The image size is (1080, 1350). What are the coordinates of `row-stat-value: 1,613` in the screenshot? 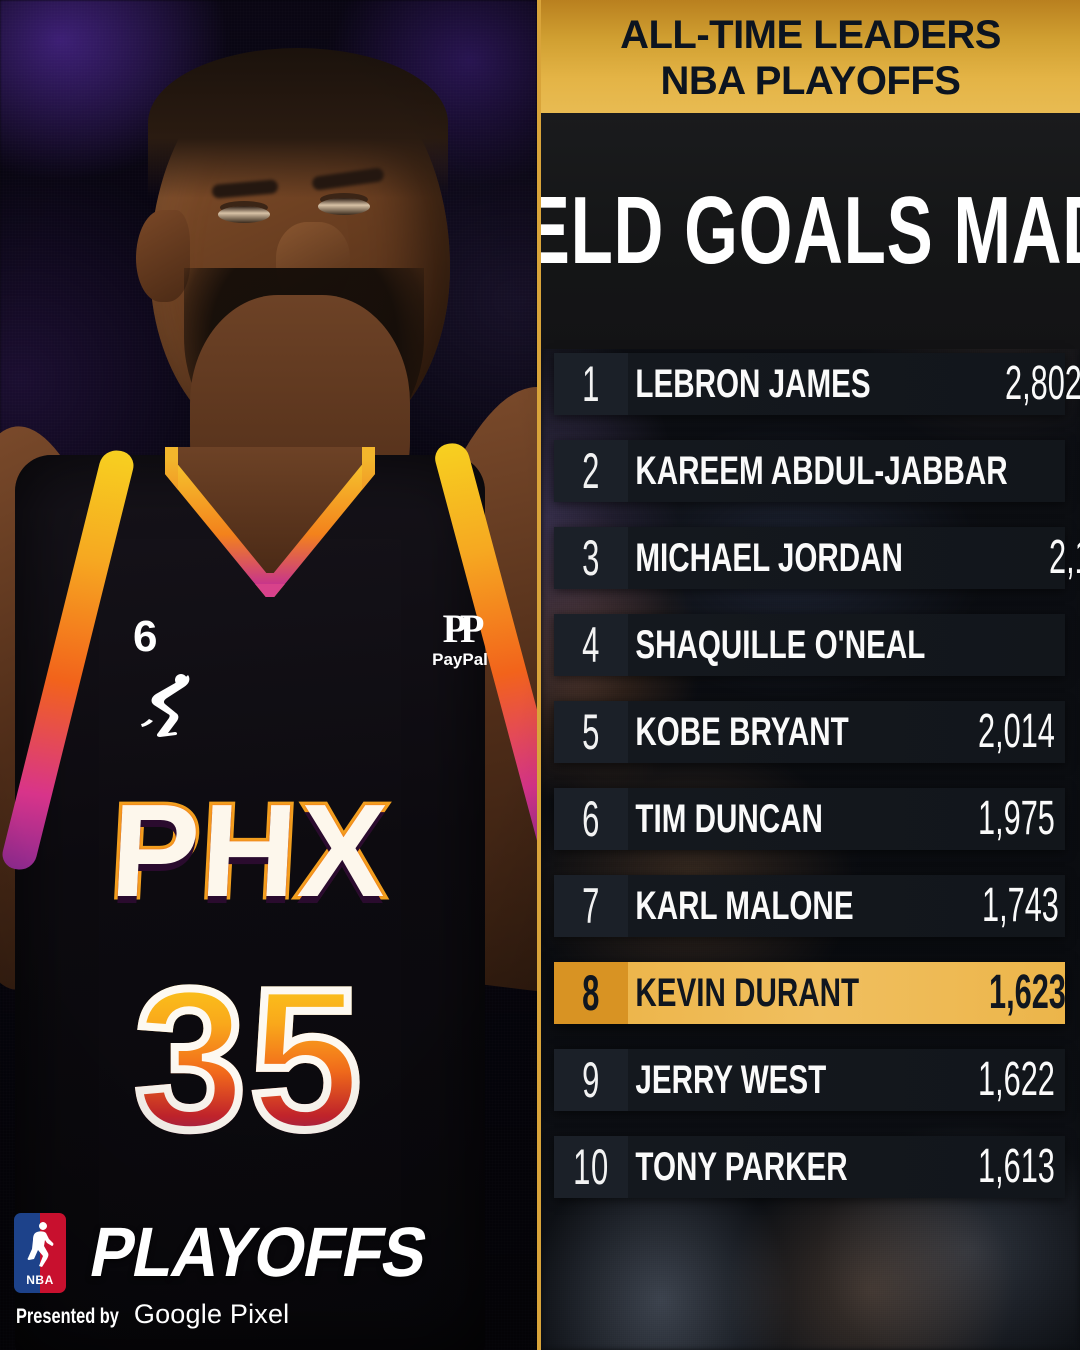 It's located at (1016, 1166).